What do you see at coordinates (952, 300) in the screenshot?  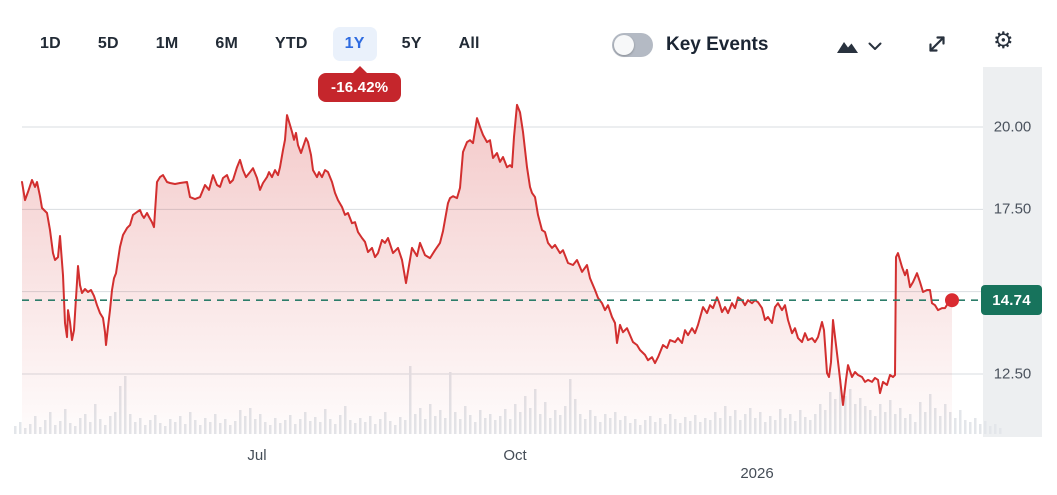 I see `last-price-dot` at bounding box center [952, 300].